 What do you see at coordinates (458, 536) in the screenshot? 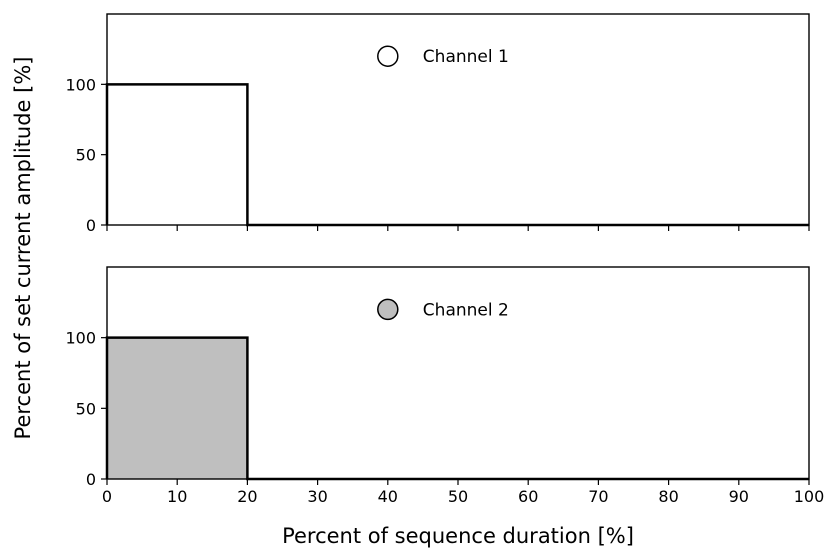
I see `x-axis-label: Percent of sequence duration [%]` at bounding box center [458, 536].